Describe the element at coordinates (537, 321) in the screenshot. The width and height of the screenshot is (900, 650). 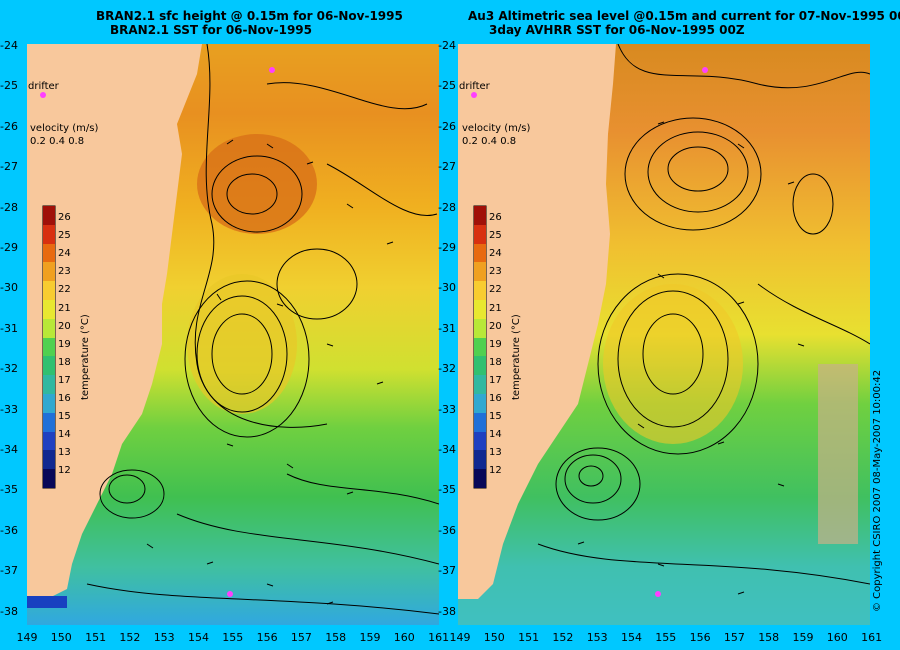
I see `land-mass` at that location.